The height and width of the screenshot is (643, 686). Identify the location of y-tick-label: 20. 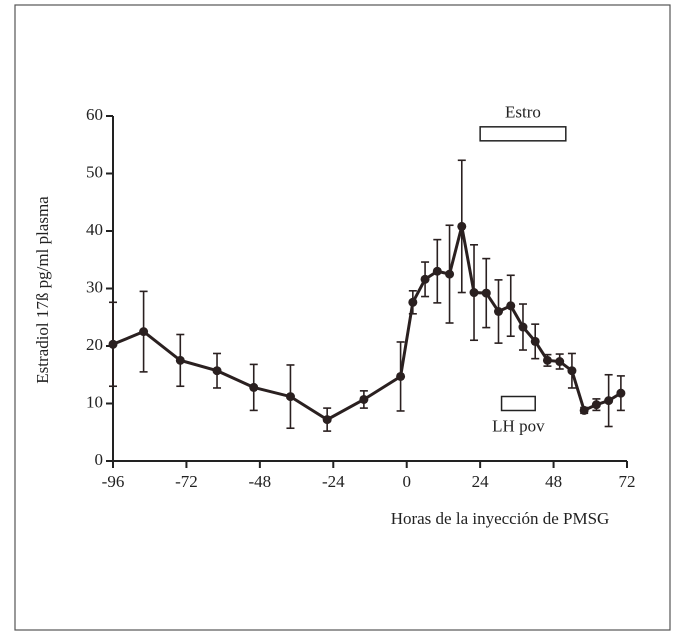
(94, 344).